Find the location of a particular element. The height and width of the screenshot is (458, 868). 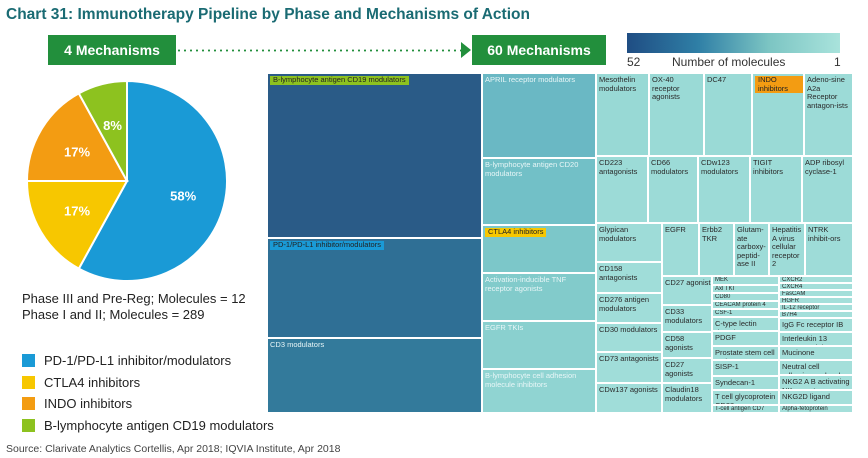

treemap-cell: CD66 modulators is located at coordinates (673, 189).